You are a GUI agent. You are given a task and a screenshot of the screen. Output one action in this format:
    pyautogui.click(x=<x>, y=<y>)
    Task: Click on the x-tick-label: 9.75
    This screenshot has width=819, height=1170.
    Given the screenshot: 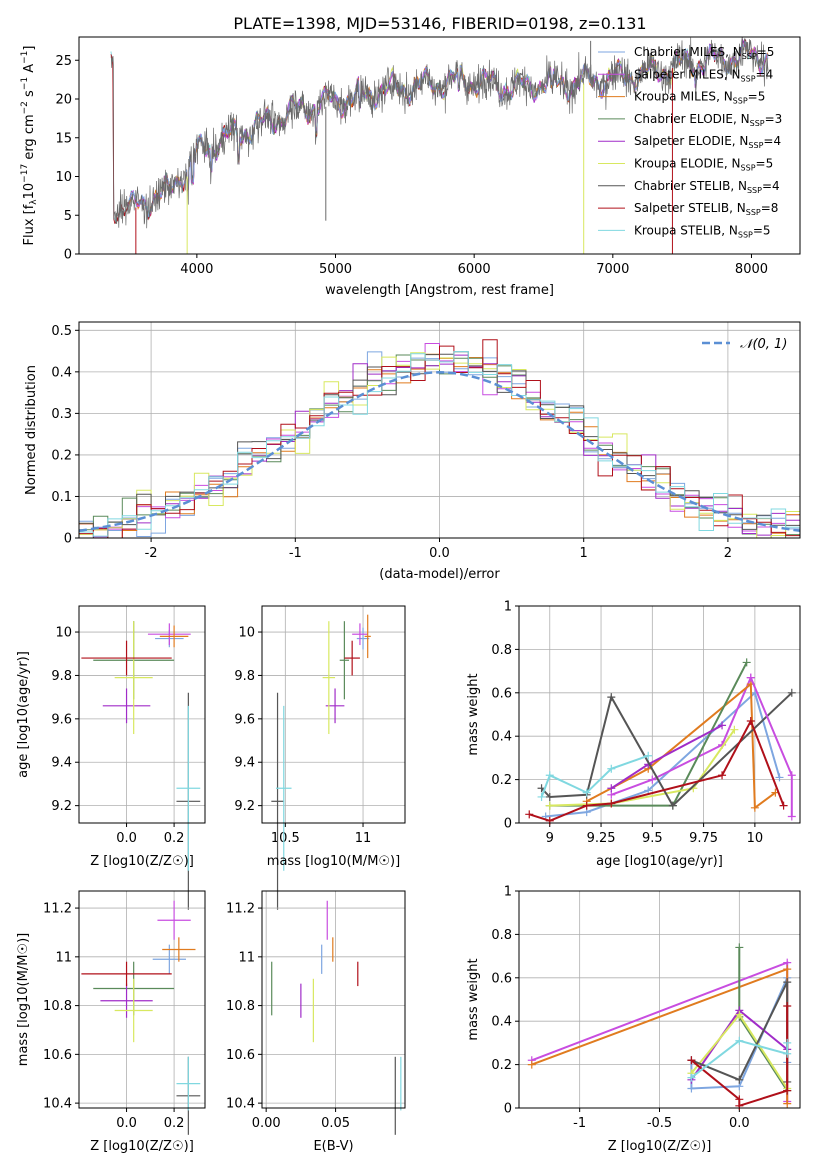 What is the action you would take?
    pyautogui.click(x=703, y=838)
    